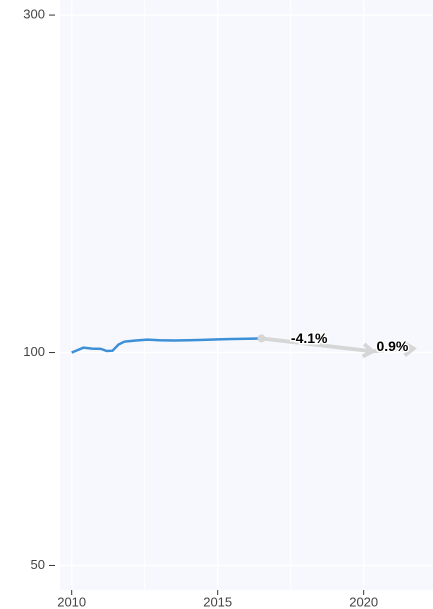 Image resolution: width=433 pixels, height=609 pixels. What do you see at coordinates (363, 601) in the screenshot?
I see `x-tick-label: 2020` at bounding box center [363, 601].